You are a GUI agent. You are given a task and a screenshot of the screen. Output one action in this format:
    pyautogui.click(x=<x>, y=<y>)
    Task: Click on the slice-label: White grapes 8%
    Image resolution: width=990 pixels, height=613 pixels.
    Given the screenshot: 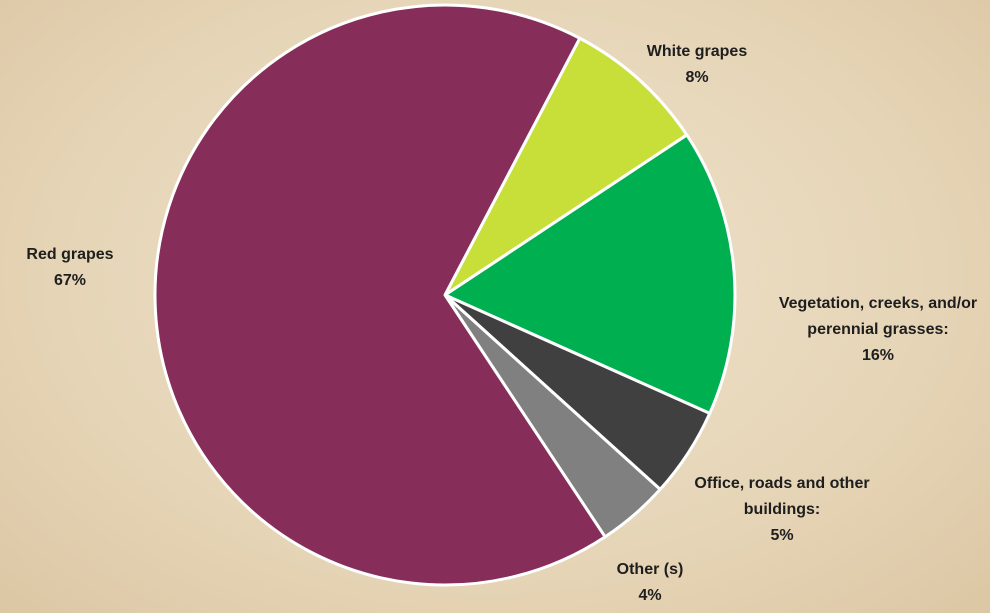 What is the action you would take?
    pyautogui.click(x=697, y=65)
    